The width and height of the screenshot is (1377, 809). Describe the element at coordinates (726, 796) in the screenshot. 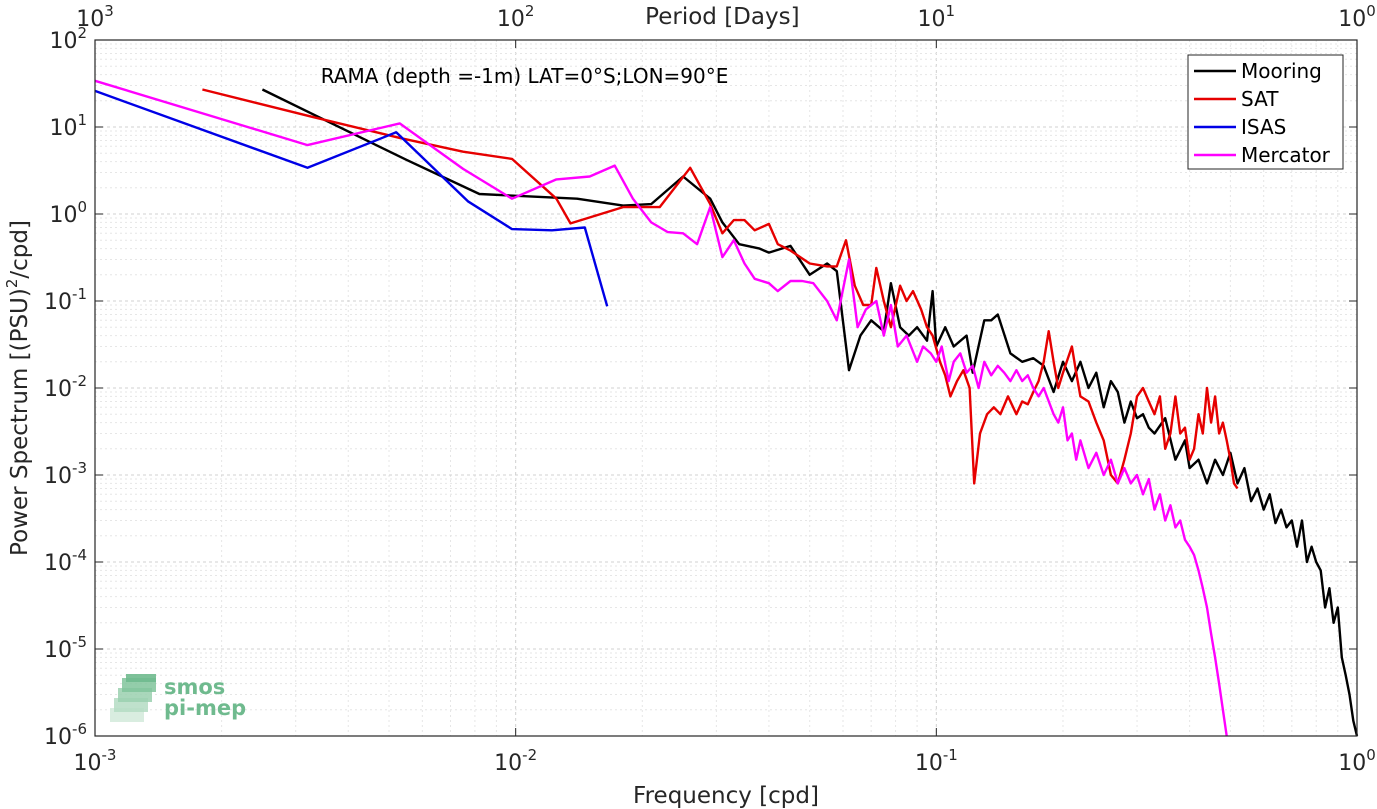

I see `x-axis-label: Frequency [cpd]` at that location.